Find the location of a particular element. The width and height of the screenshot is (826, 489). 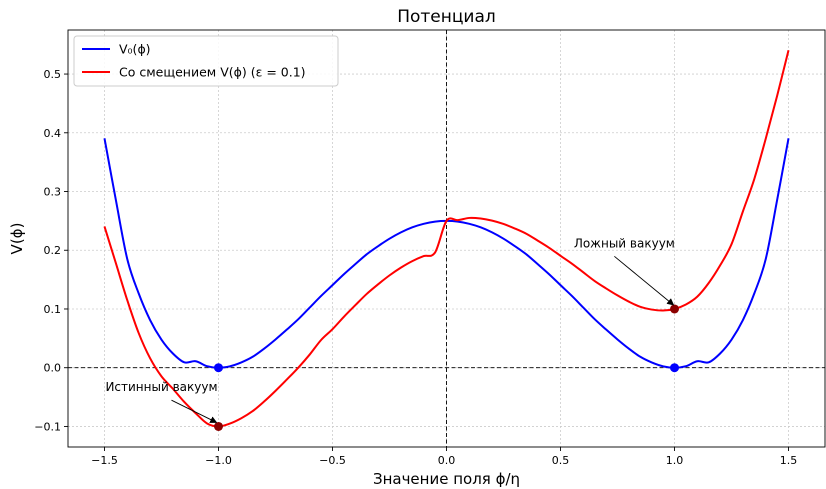

x-tick-label: −1.0 is located at coordinates (218, 460).